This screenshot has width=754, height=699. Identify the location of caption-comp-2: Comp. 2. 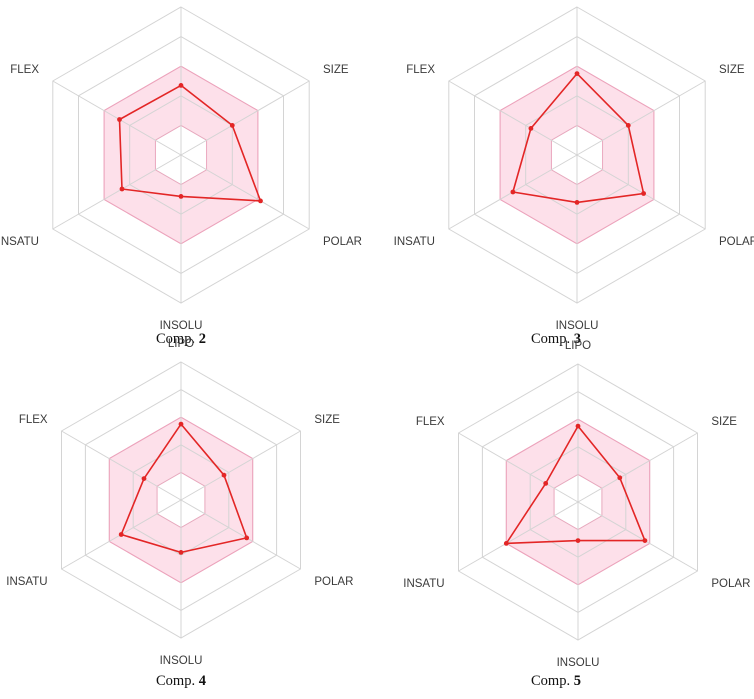
(181, 339).